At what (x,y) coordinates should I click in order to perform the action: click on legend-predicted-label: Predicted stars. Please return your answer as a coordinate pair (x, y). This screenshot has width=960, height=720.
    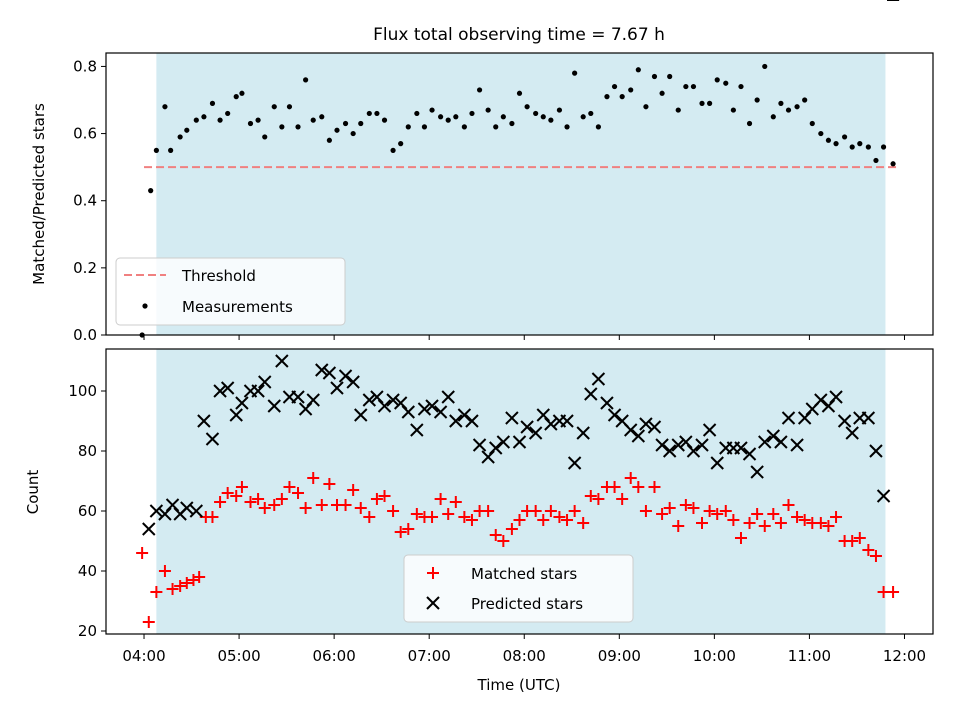
    Looking at the image, I should click on (527, 604).